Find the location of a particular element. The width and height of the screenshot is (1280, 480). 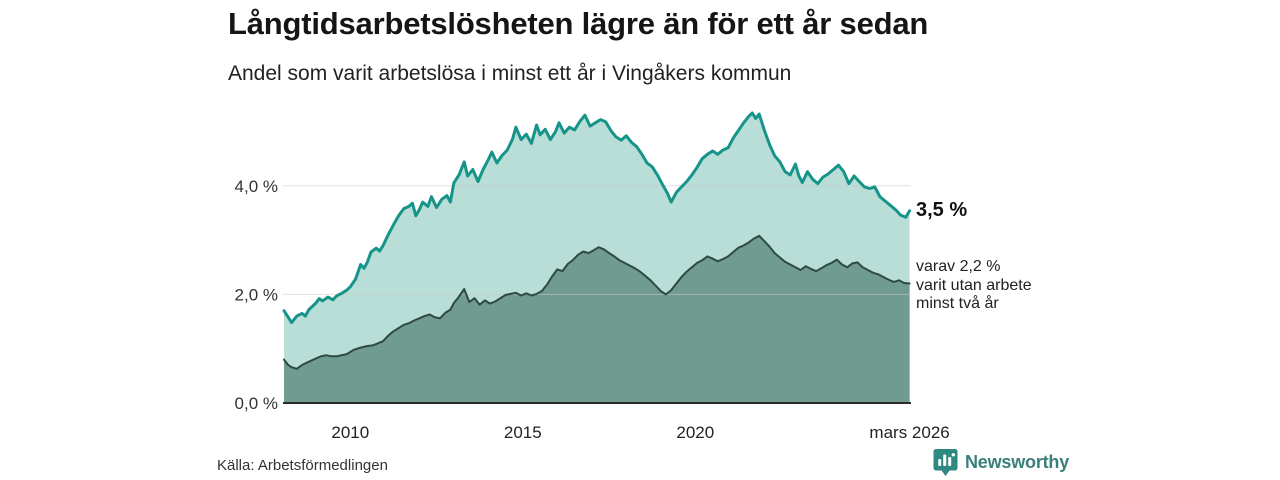

y-tick-label-4,0 %: 4,0 % is located at coordinates (256, 186).